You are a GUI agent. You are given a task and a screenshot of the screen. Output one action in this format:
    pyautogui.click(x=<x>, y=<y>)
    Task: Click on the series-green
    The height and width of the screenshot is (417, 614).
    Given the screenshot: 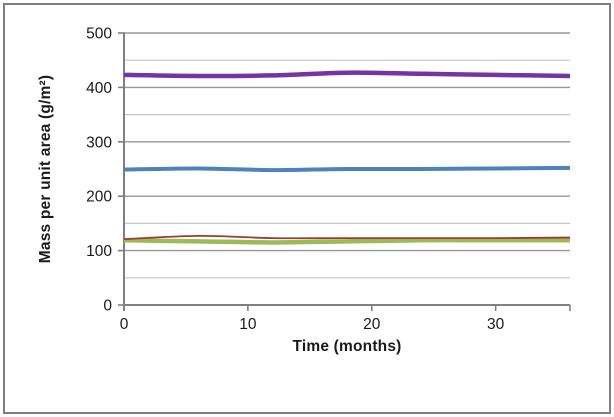 What is the action you would take?
    pyautogui.click(x=346, y=241)
    